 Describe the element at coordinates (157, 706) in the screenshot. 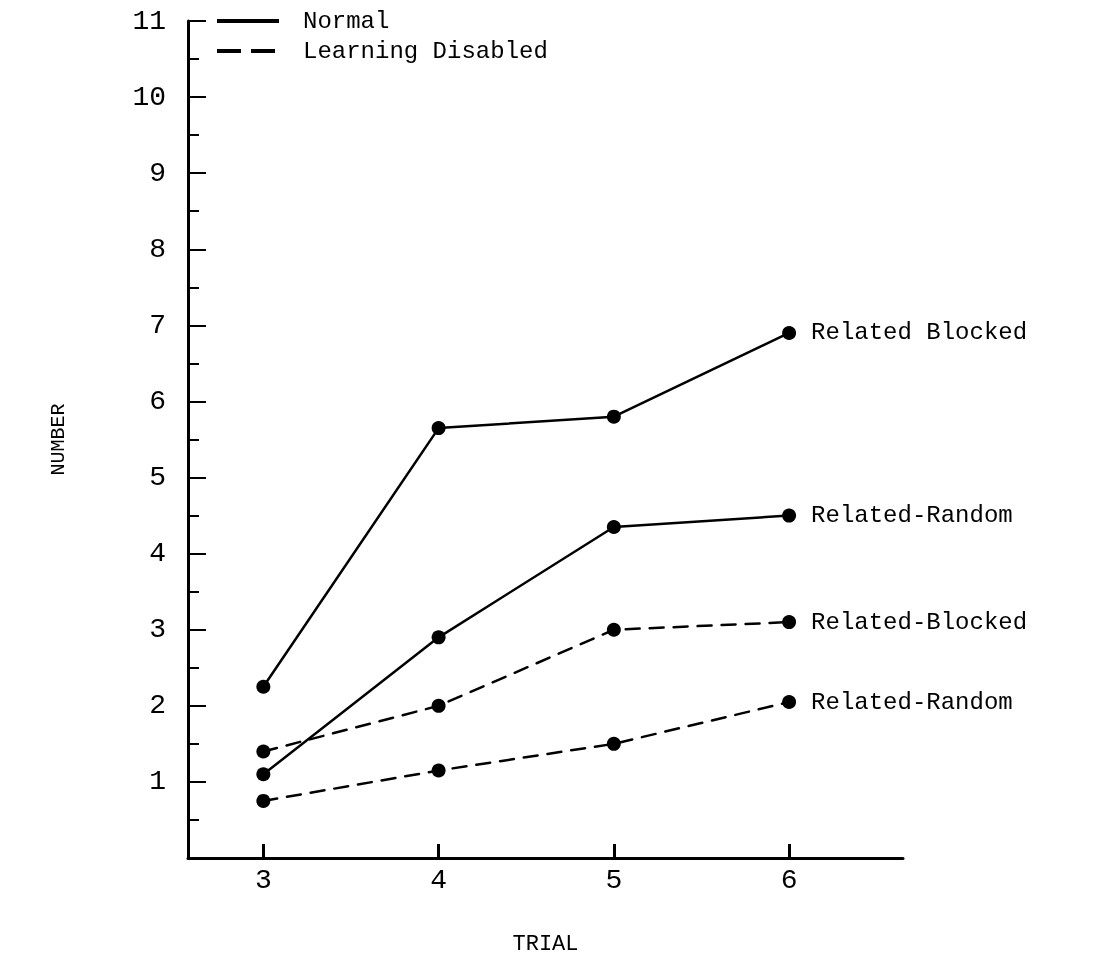

I see `y-tick-label: 2` at that location.